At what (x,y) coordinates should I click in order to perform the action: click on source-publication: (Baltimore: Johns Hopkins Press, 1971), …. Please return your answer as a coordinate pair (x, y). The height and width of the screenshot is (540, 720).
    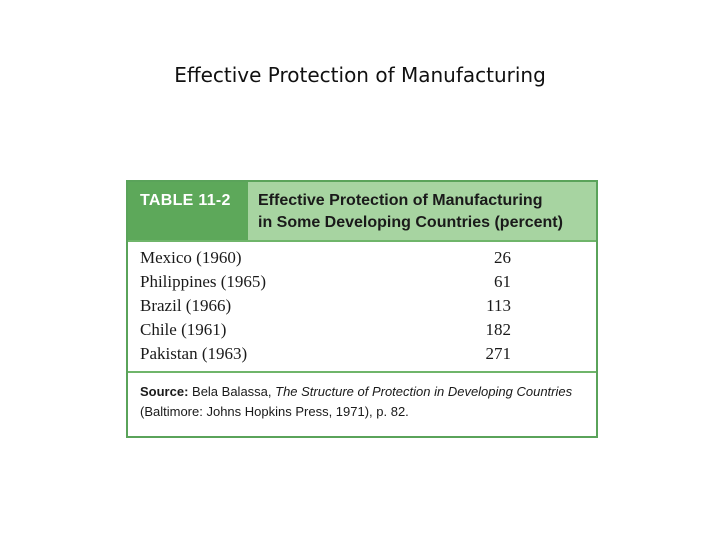
    Looking at the image, I should click on (274, 411).